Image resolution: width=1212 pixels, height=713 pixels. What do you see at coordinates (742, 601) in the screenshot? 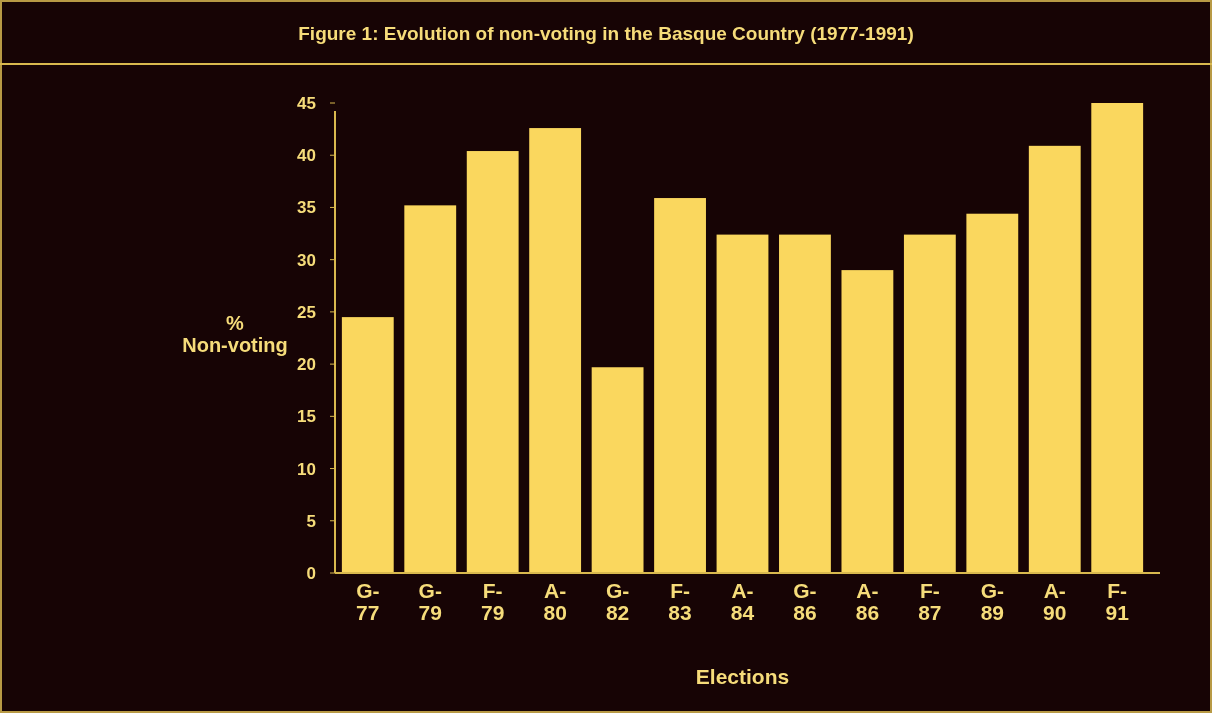
I see `x-tick-label: A-84` at bounding box center [742, 601].